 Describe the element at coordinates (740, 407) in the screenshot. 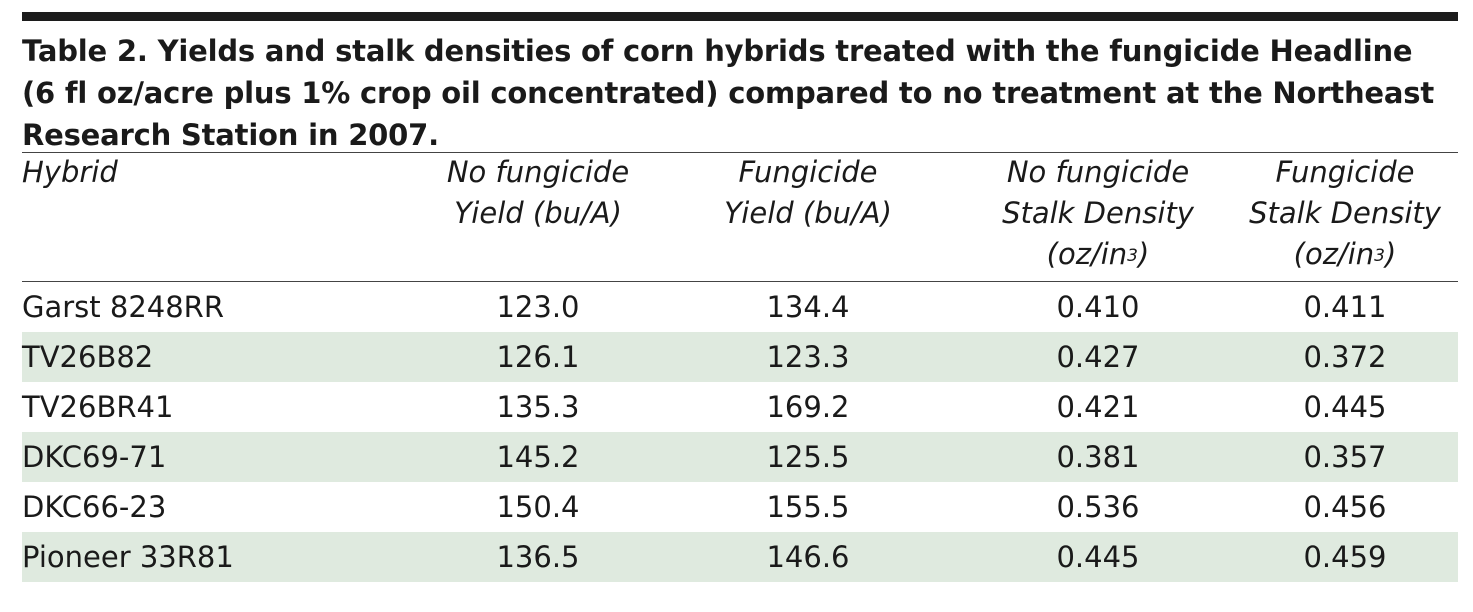

I see `table-row: TV26BR41 135.3 169.2 0.421 0.445` at that location.